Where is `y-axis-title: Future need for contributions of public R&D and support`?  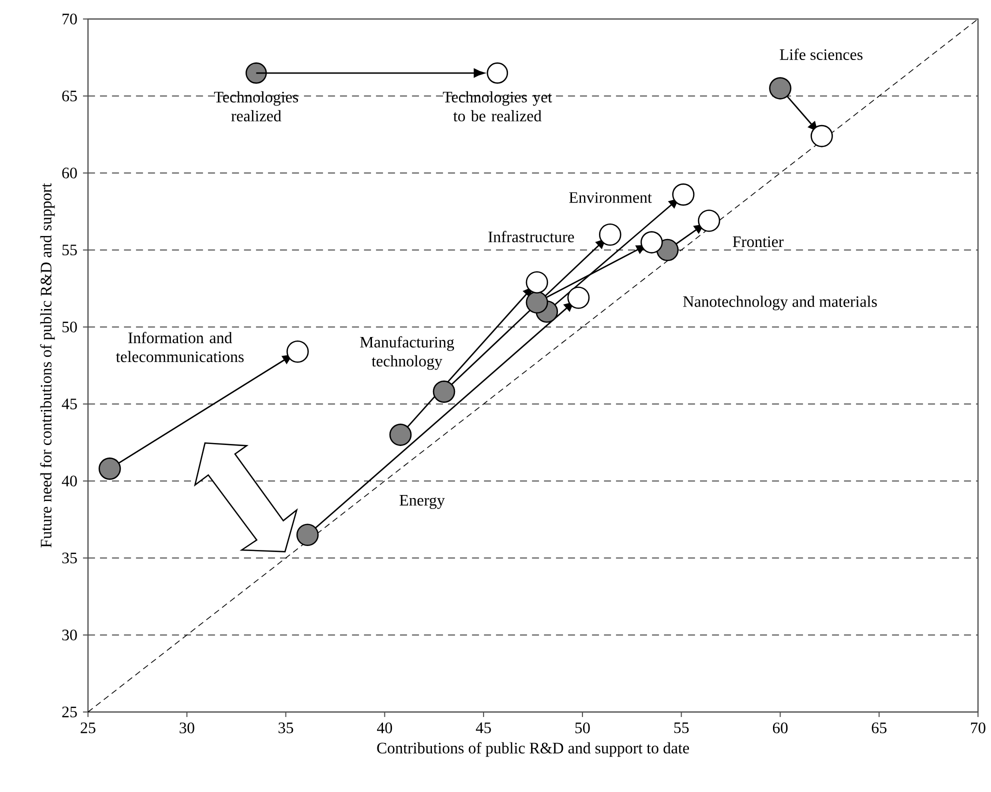 y-axis-title: Future need for contributions of public R&D and support is located at coordinates (47, 365).